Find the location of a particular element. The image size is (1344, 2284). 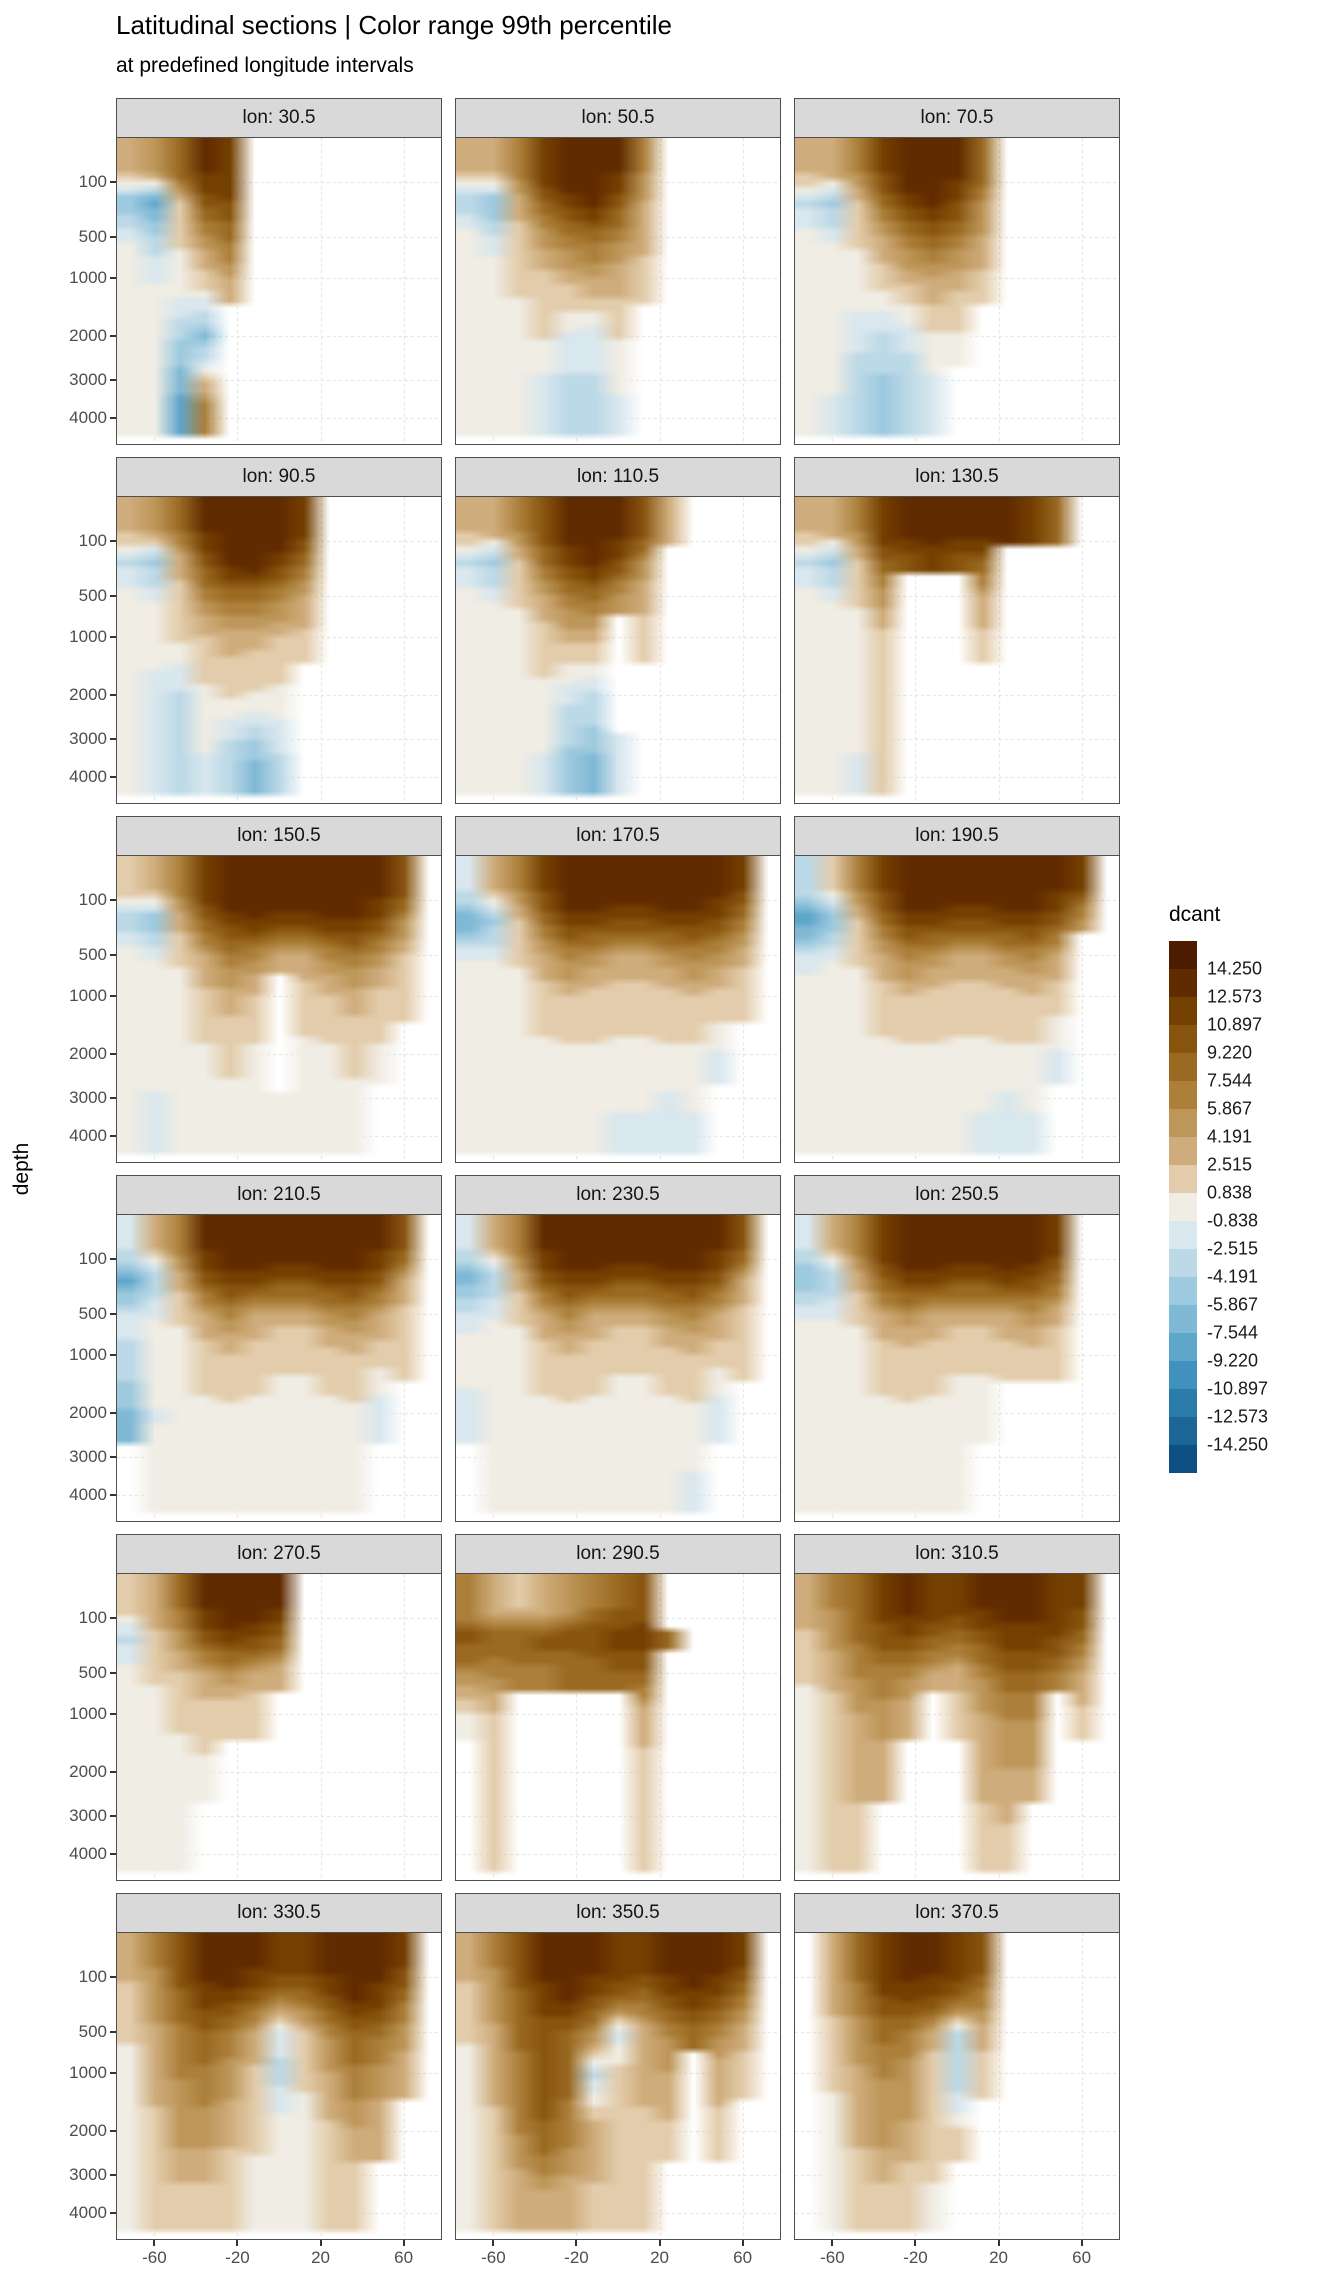

legend-break-label: 9.220 is located at coordinates (1230, 1052).